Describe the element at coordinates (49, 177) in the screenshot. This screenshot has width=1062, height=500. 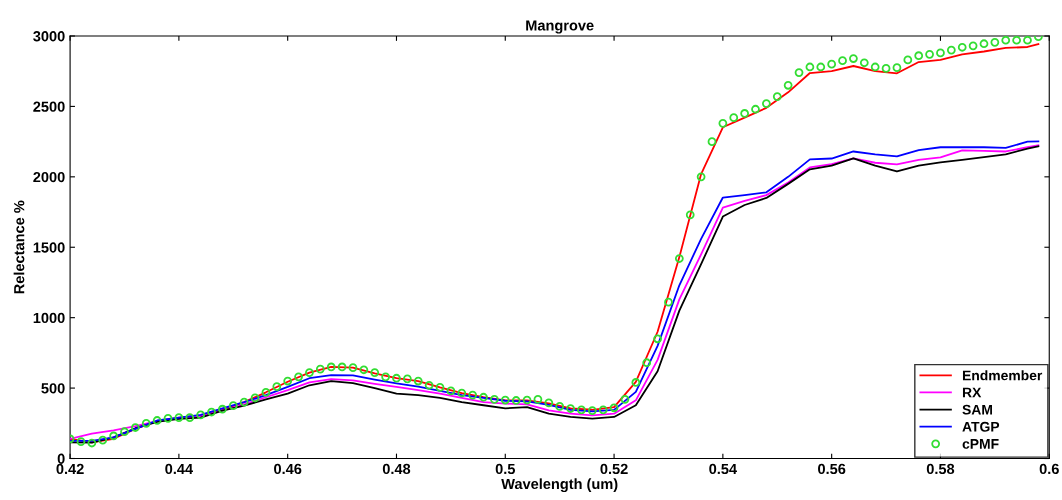
I see `y-tick-label: 2000` at that location.